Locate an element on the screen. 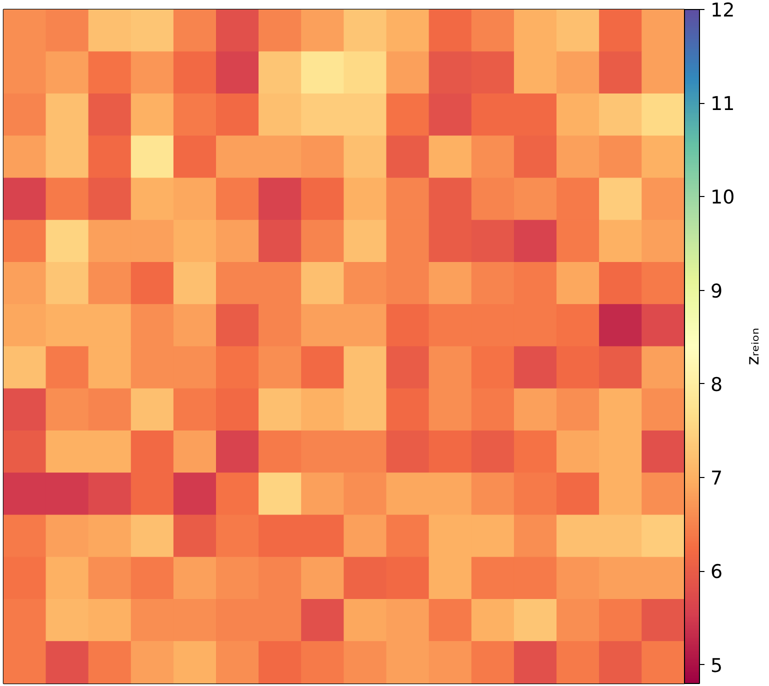 This screenshot has height=686, width=769. color-bar-title: zᵣₑᵢₒₙ is located at coordinates (754, 347).